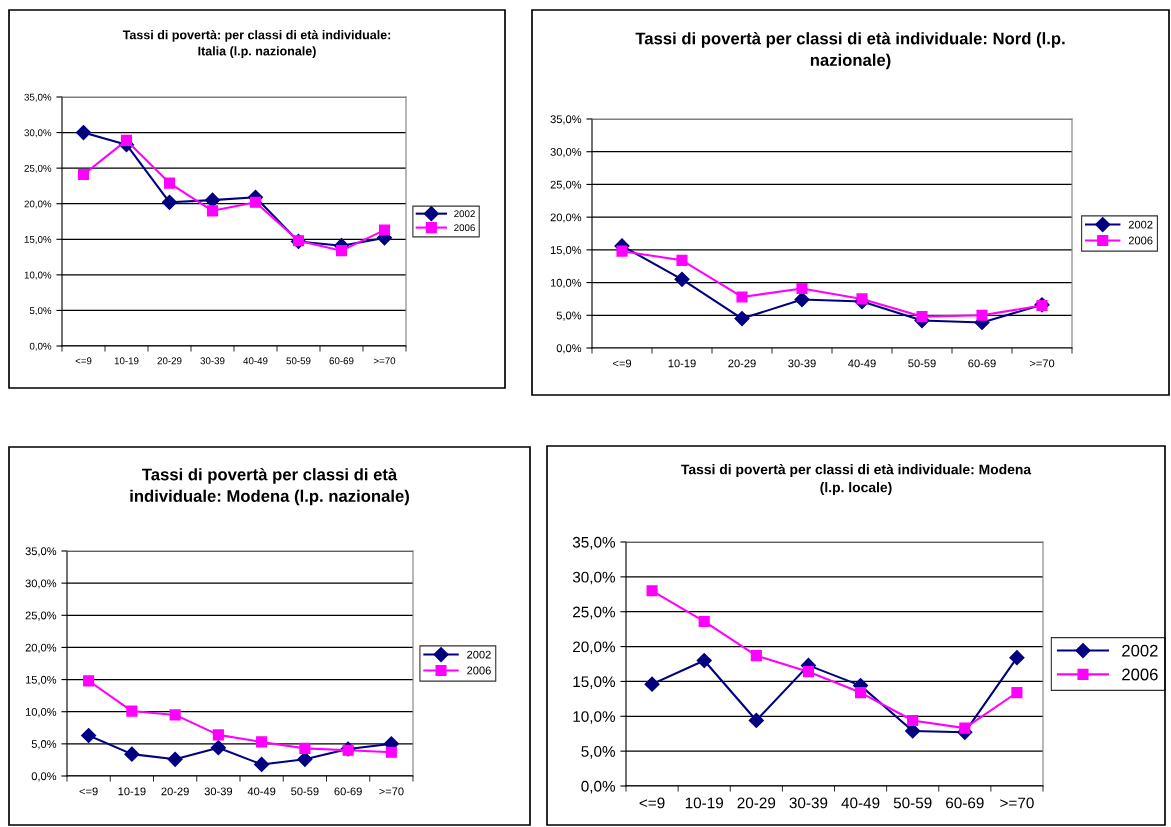  What do you see at coordinates (856, 480) in the screenshot?
I see `chart-title: Tassi di povertà per classi di età individuale: Modena (l.p. locale)` at bounding box center [856, 480].